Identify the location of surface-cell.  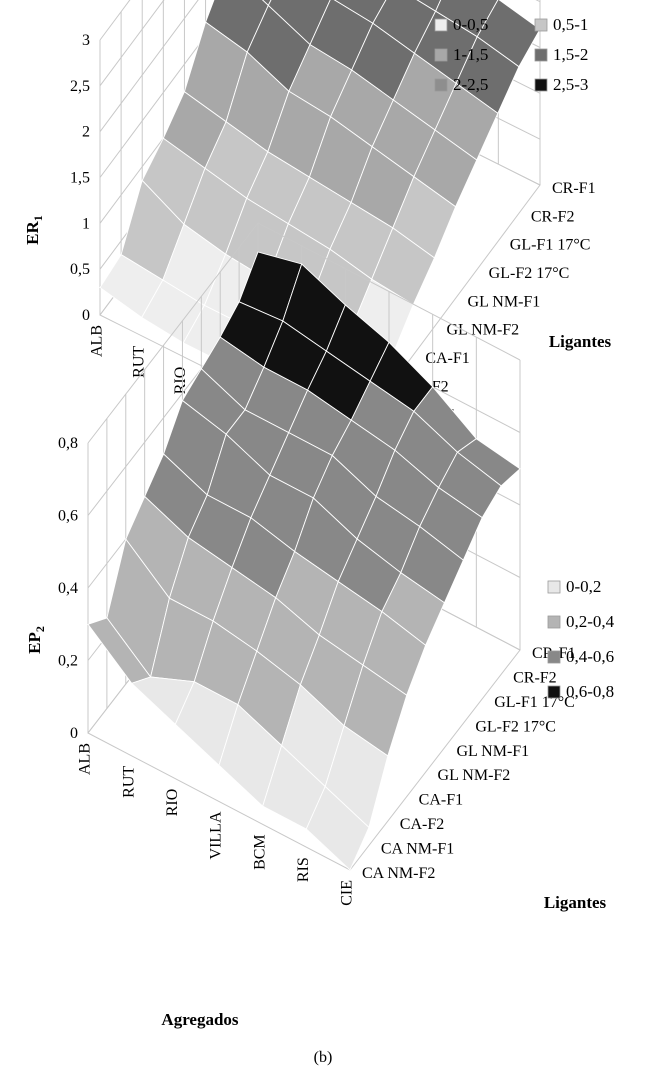
(337, 828).